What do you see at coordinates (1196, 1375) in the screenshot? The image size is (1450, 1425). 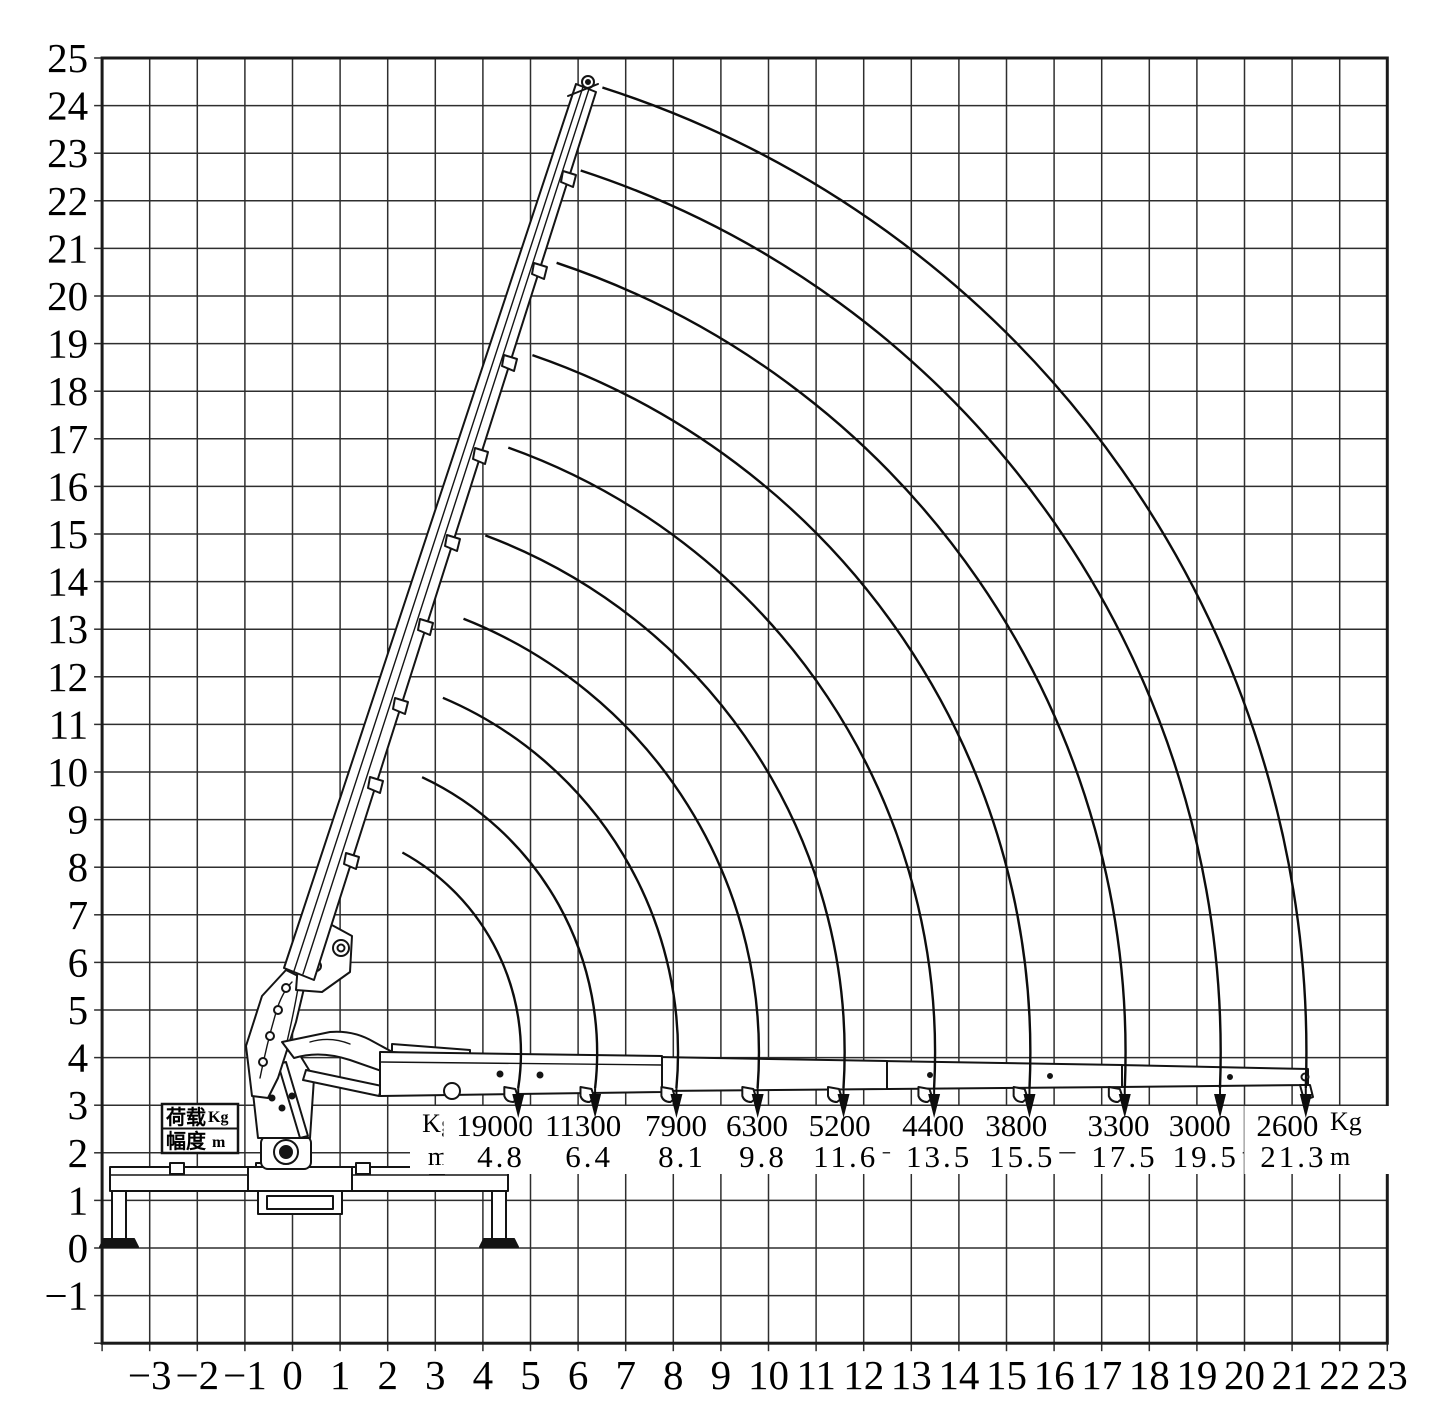 I see `x-axis-tick-label: 19` at bounding box center [1196, 1375].